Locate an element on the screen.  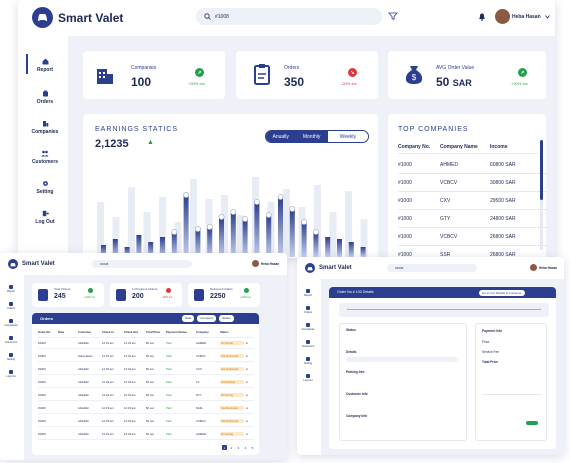
tab-annually: Anually is located at coordinates (281, 136).